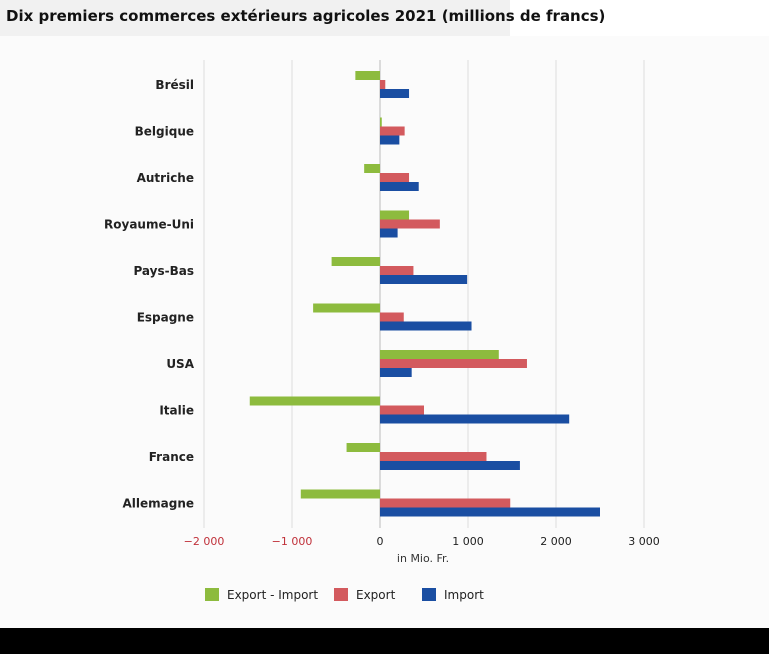  I want to click on legend-label: Import, so click(464, 595).